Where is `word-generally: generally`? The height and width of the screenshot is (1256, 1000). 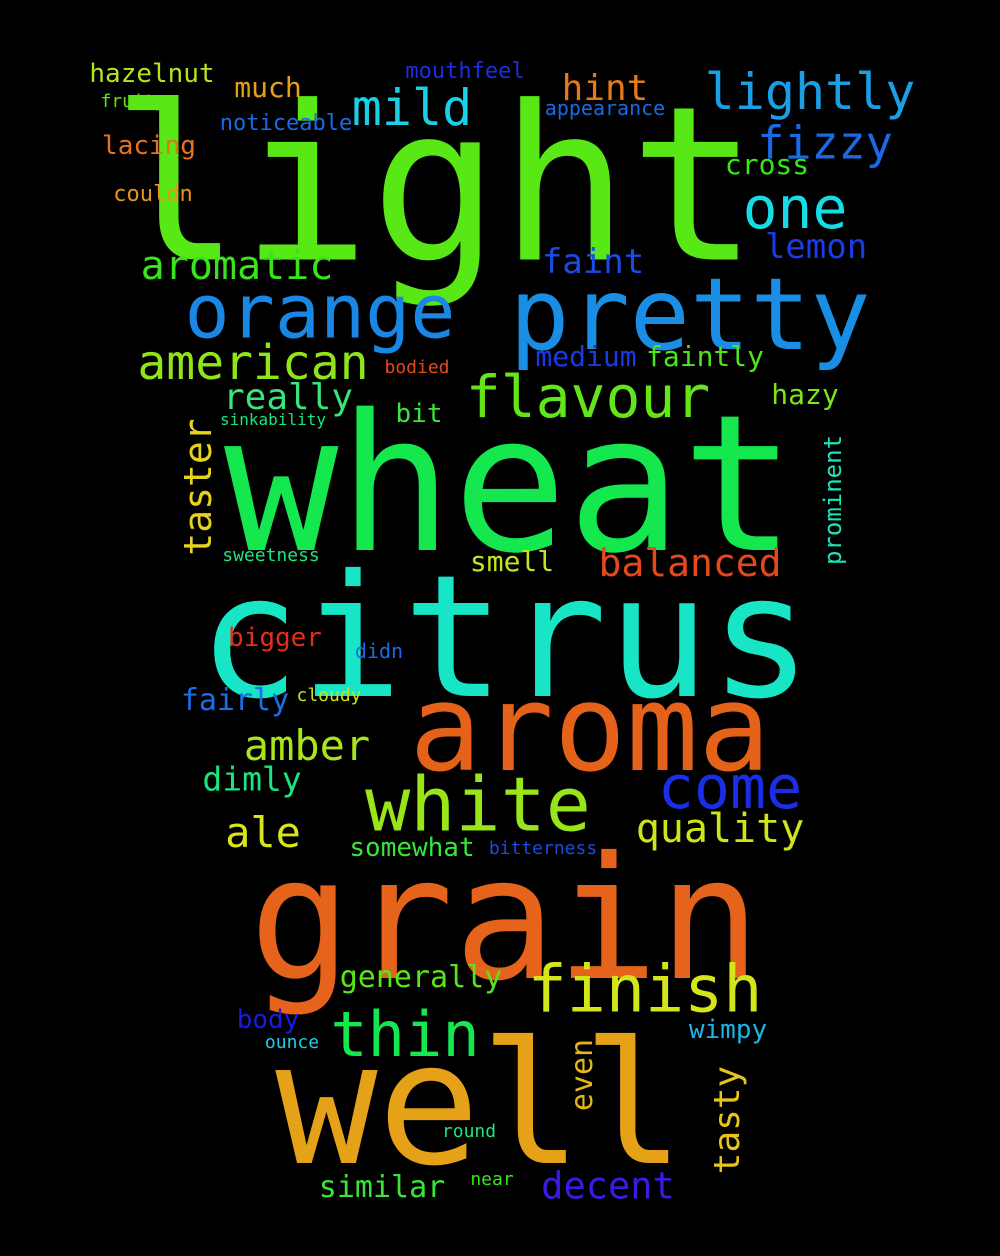 word-generally: generally is located at coordinates (421, 977).